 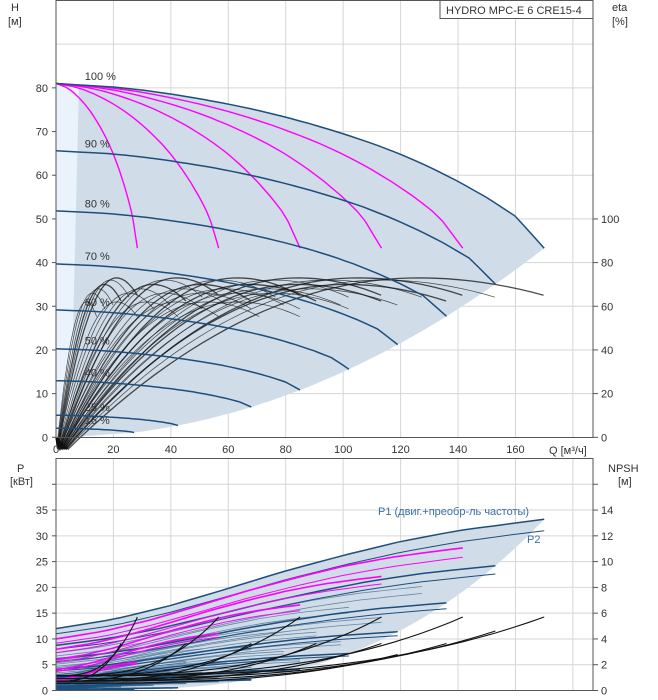 What do you see at coordinates (610, 220) in the screenshot?
I see `eta-tick-label: 100` at bounding box center [610, 220].